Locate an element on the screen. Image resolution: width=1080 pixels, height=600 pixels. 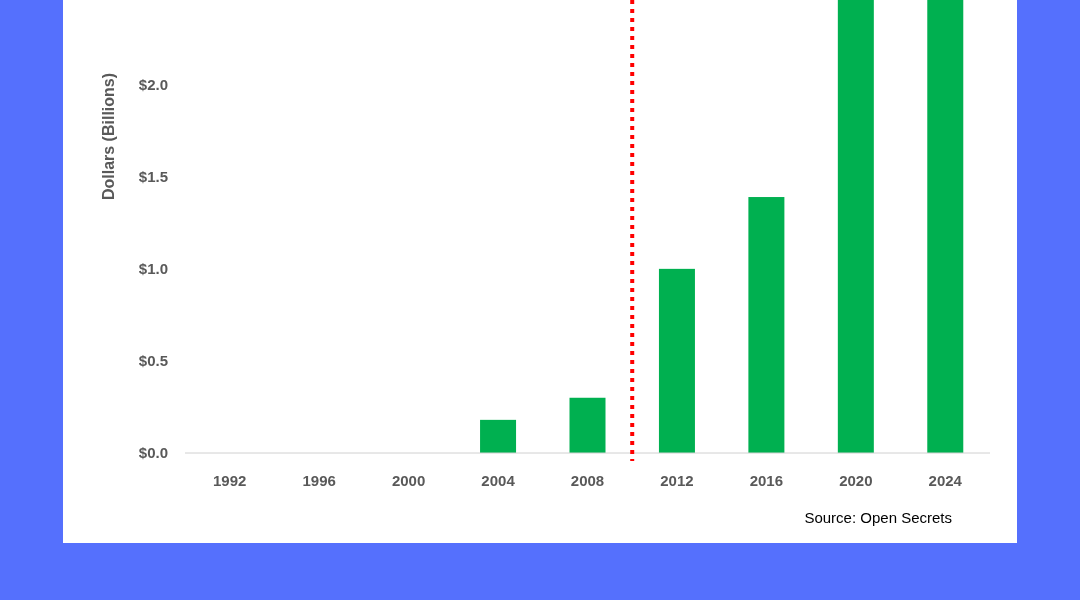
source-note: Source: Open Secrets is located at coordinates (878, 517).